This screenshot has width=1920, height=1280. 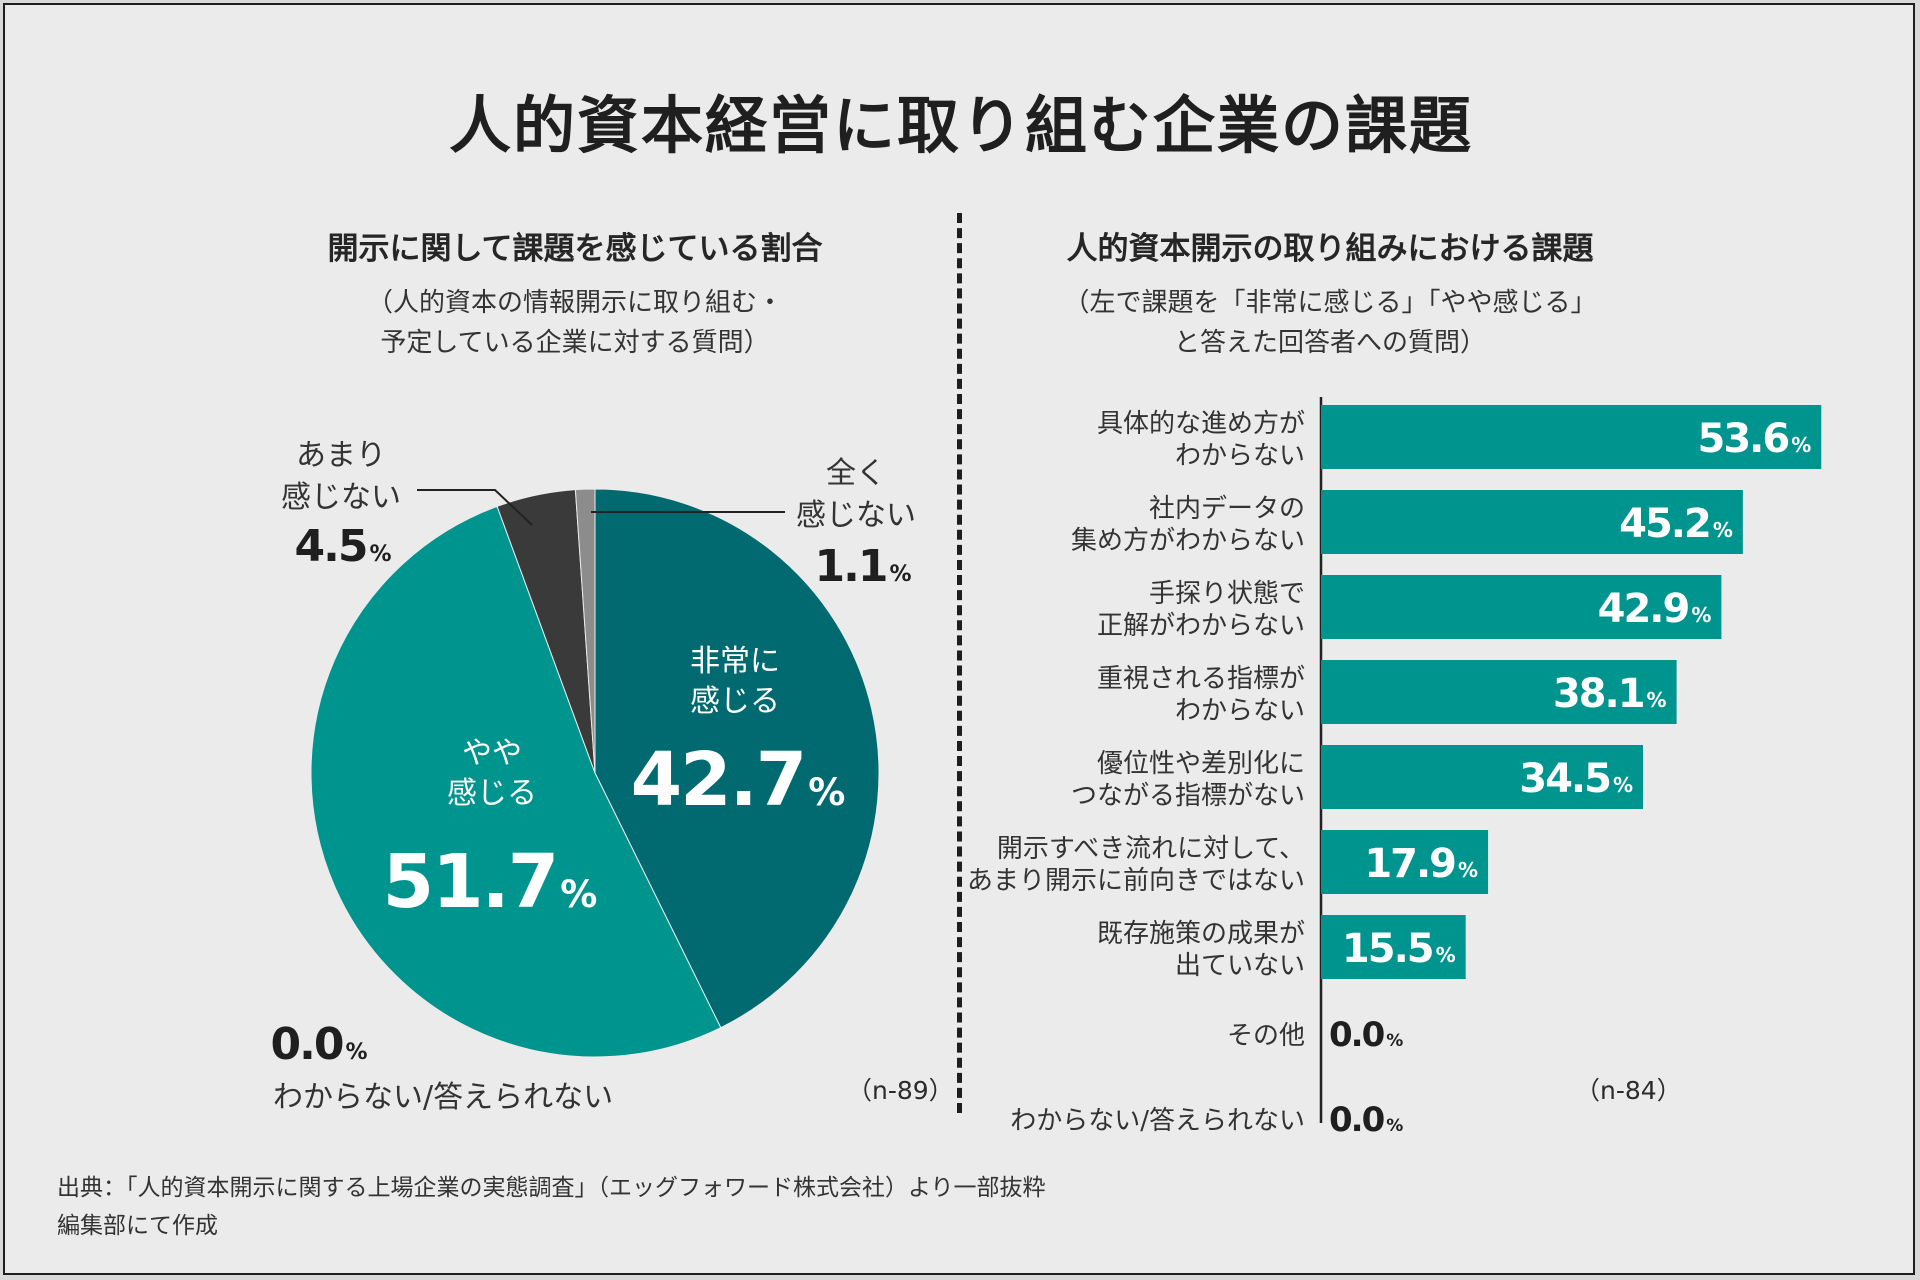 What do you see at coordinates (443, 1097) in the screenshot?
I see `pie-outside-label: わからない/答えられない` at bounding box center [443, 1097].